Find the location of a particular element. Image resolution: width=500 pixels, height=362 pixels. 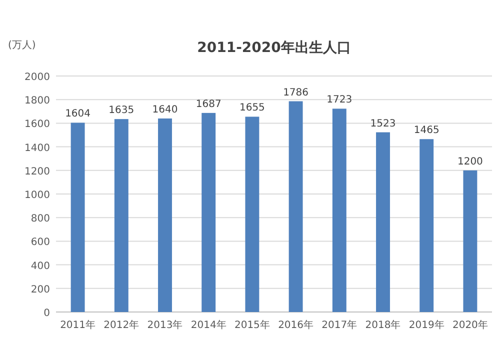

x-tick-label: 2016年 is located at coordinates (296, 325).